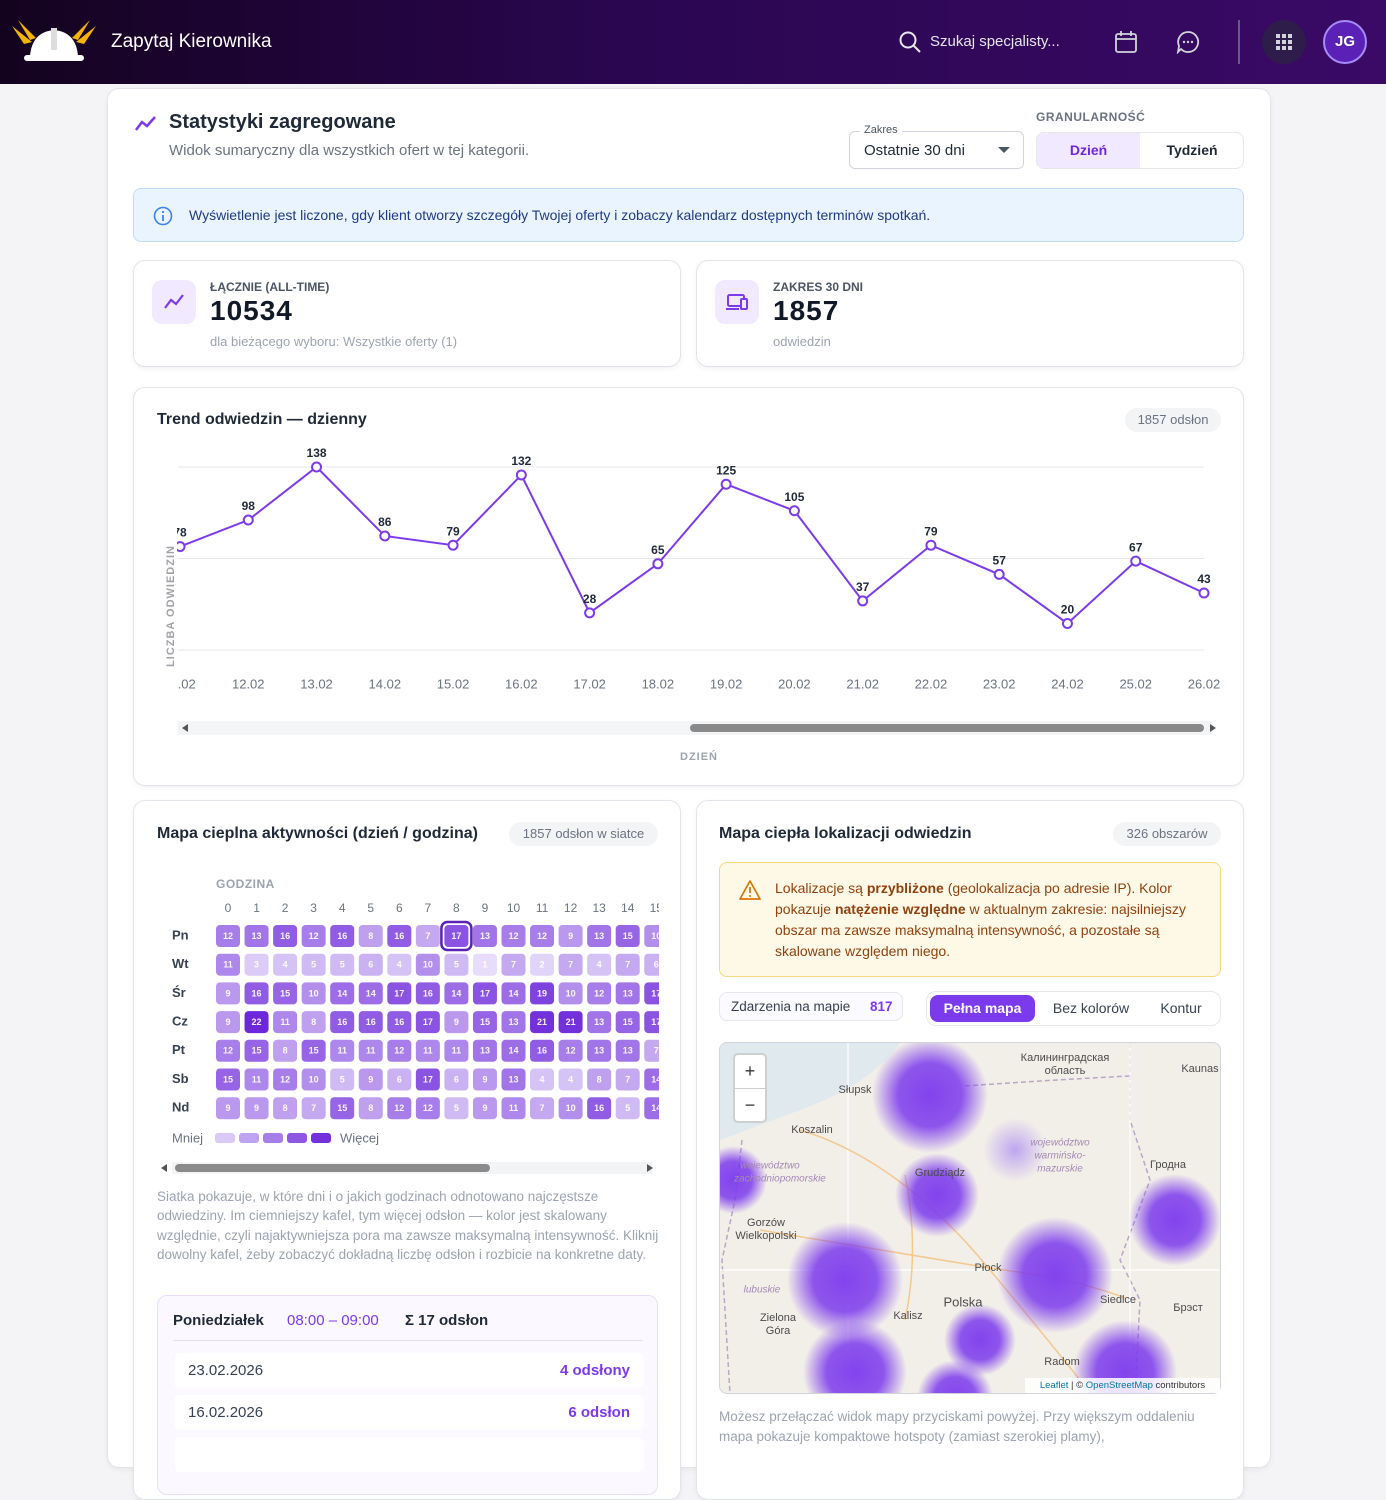 The height and width of the screenshot is (1500, 1386). What do you see at coordinates (750, 1072) in the screenshot?
I see `zoom-in: +` at bounding box center [750, 1072].